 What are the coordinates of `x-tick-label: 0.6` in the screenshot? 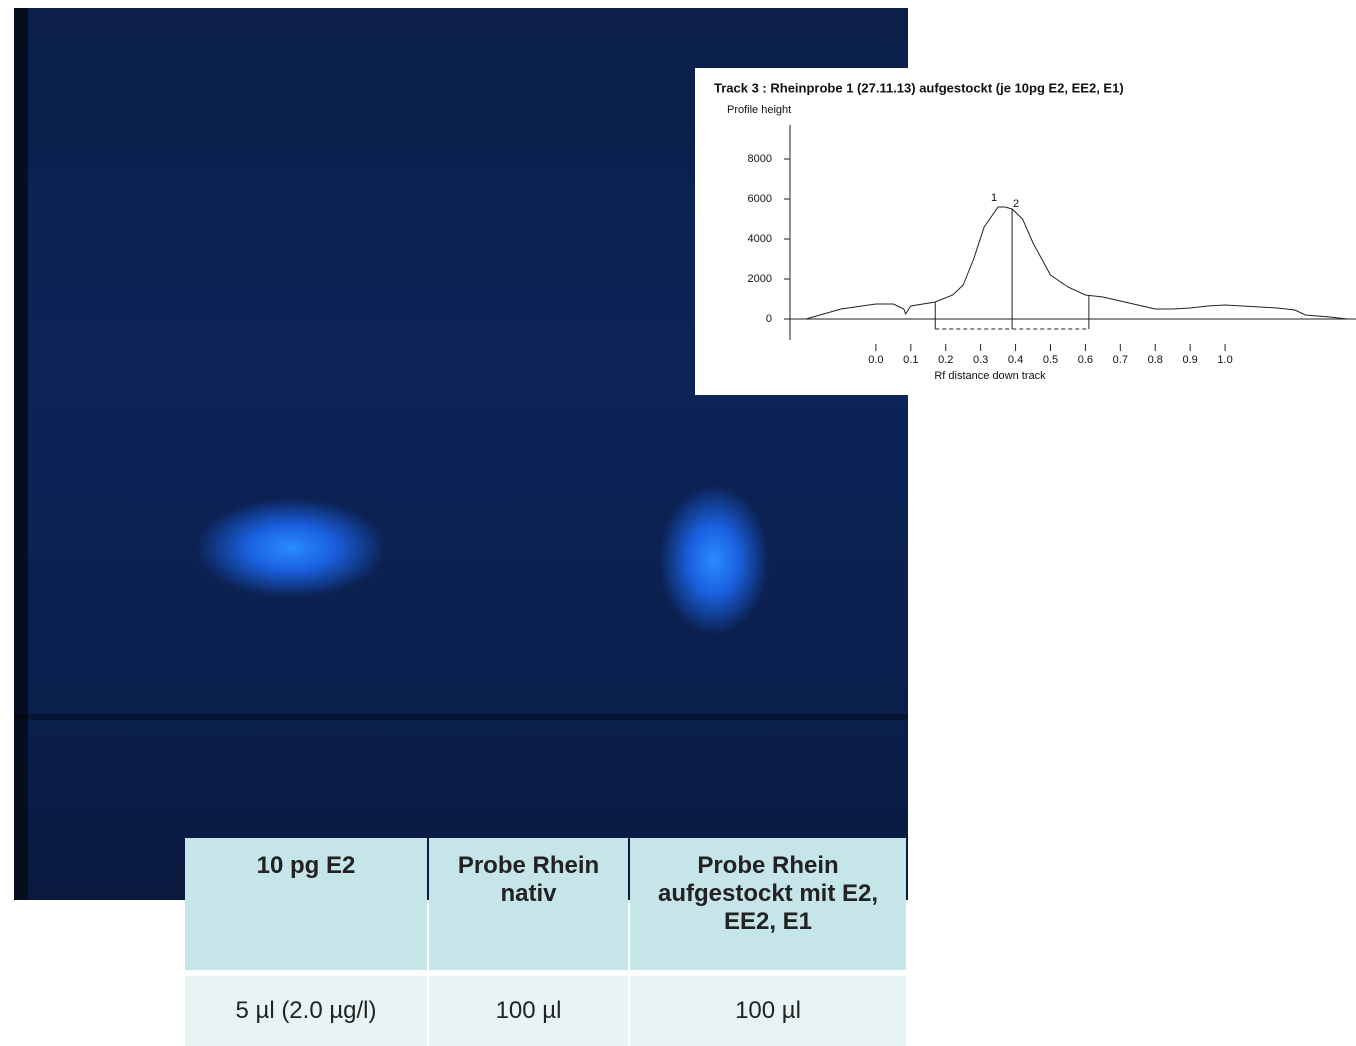 It's located at (1085, 360).